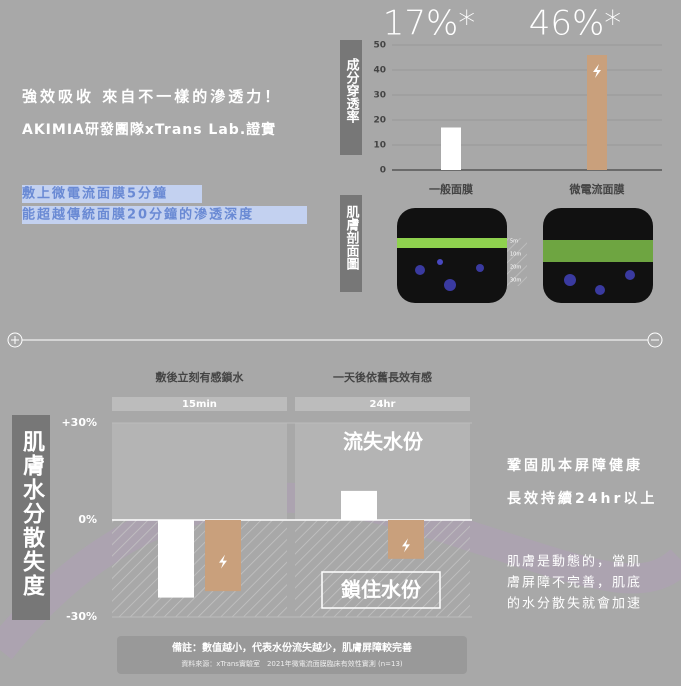 This screenshot has height=686, width=681. What do you see at coordinates (379, 146) in the screenshot?
I see `y-tick-label: 10` at bounding box center [379, 146].